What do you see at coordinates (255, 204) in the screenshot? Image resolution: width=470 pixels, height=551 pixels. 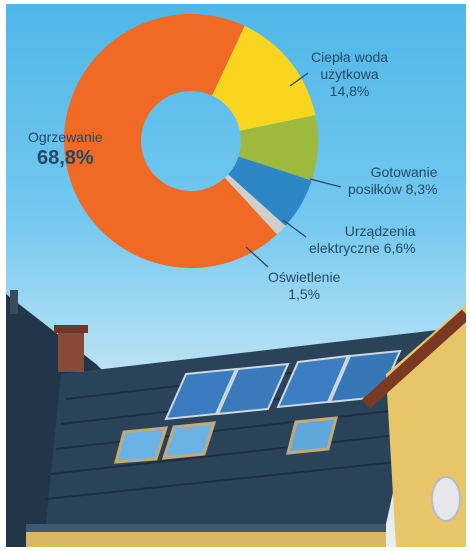 I see `slice-oswietlenie` at bounding box center [255, 204].